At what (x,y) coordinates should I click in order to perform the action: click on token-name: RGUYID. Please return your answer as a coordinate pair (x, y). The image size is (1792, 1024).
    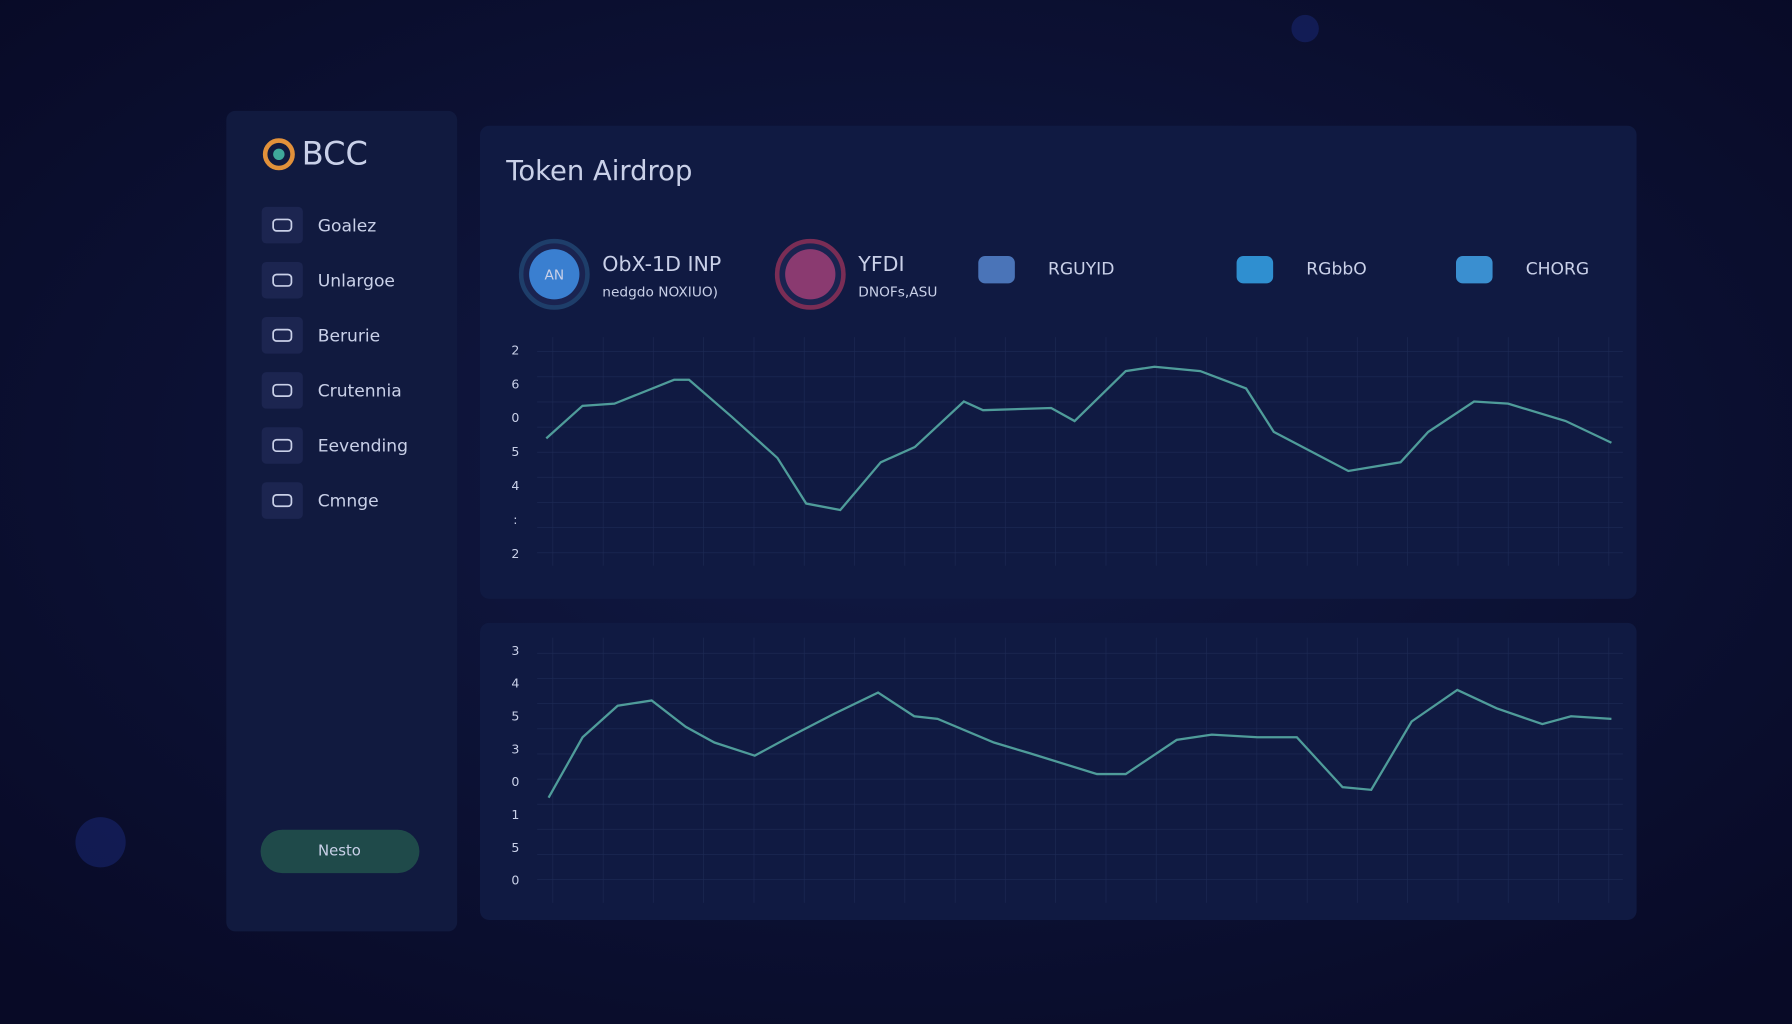
    Looking at the image, I should click on (1081, 270).